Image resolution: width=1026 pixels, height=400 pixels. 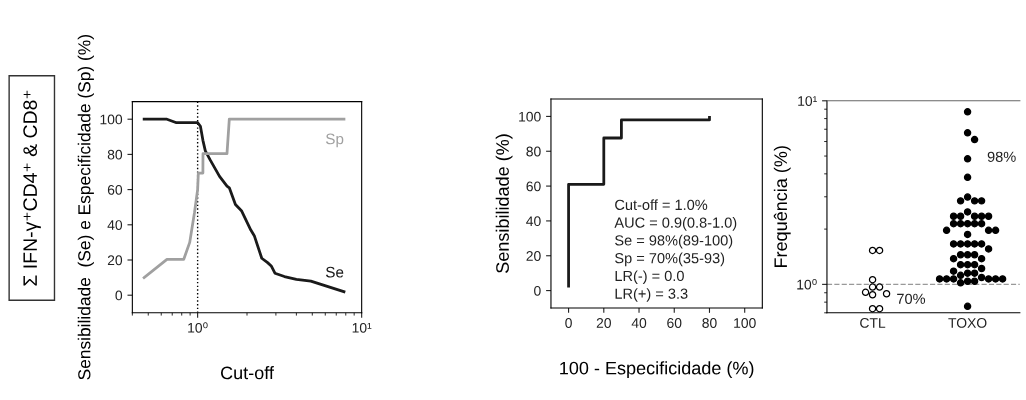 I want to click on y-axis-title: Sensibilidade (%), so click(x=504, y=203).